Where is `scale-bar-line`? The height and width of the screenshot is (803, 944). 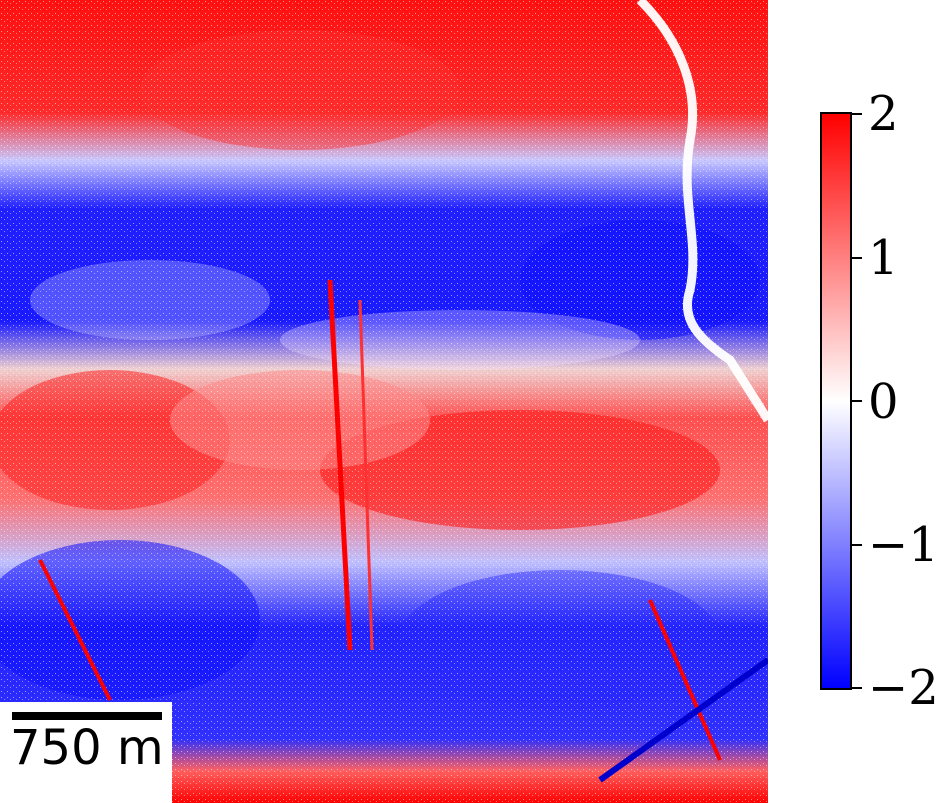
scale-bar-line is located at coordinates (87, 716).